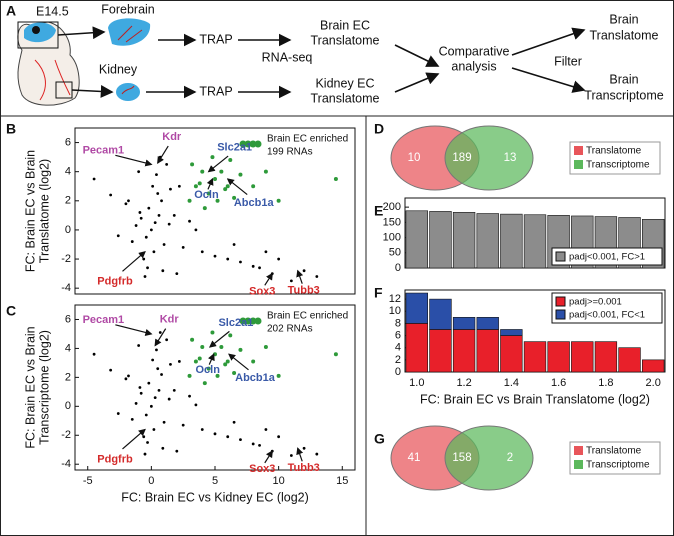 This screenshot has height=536, width=674. Describe the element at coordinates (262, 469) in the screenshot. I see `annotation: Sox3` at that location.